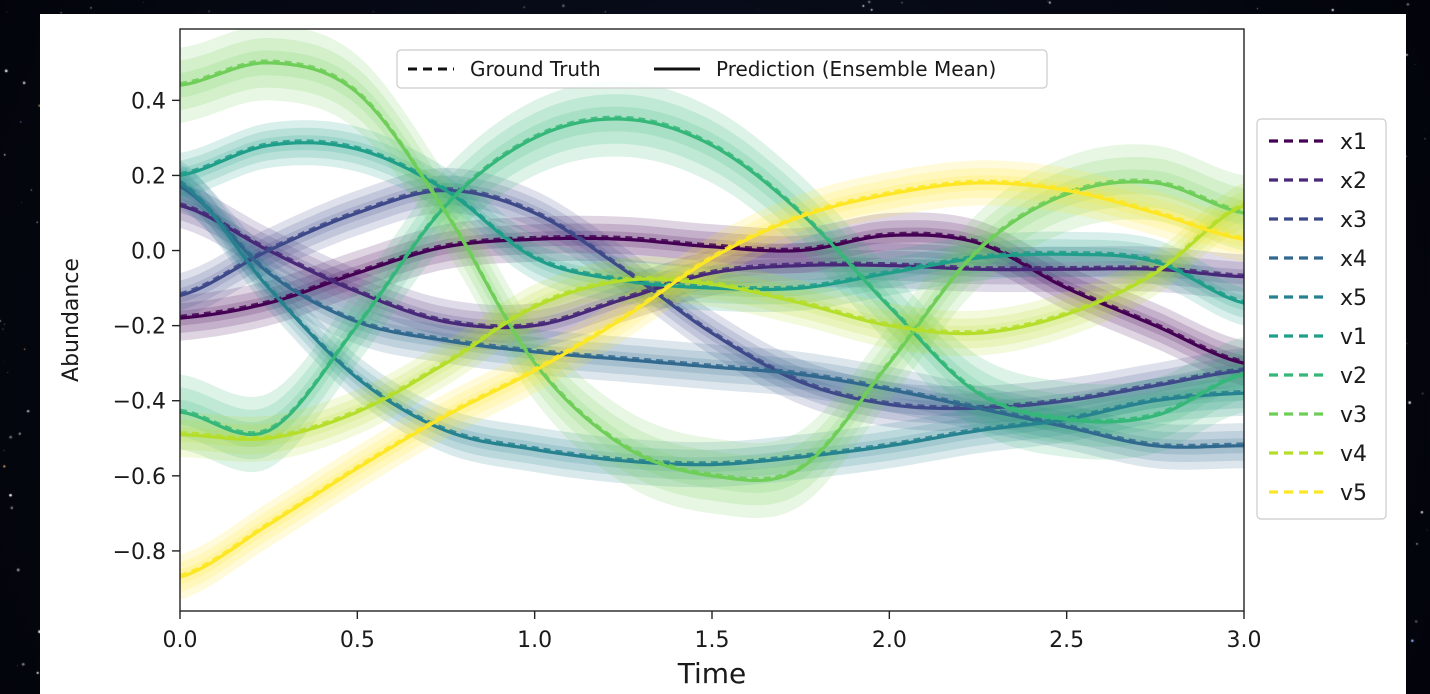 The height and width of the screenshot is (694, 1430). What do you see at coordinates (139, 477) in the screenshot?
I see `y-tick-label: −0.6` at bounding box center [139, 477].